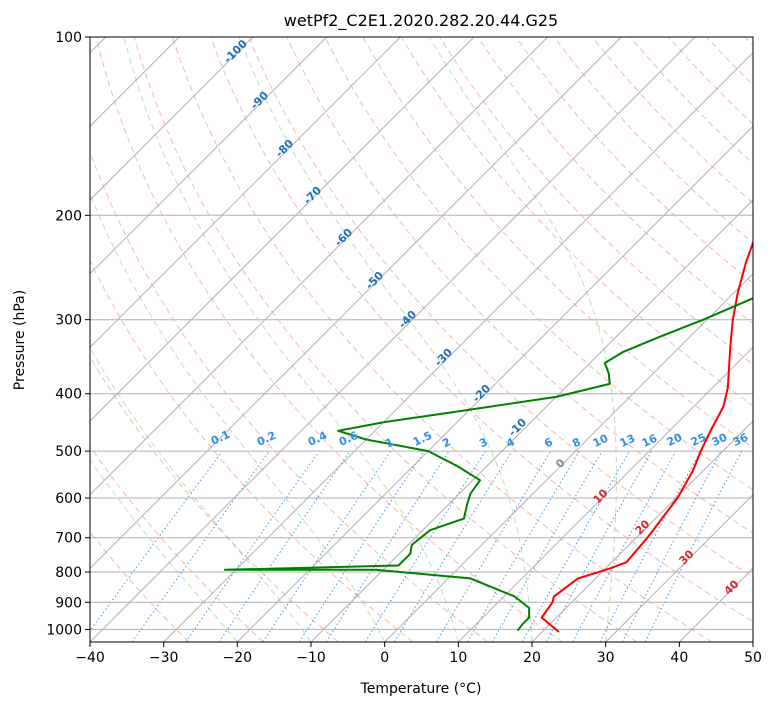 This screenshot has height=712, width=775. Describe the element at coordinates (532, 658) in the screenshot. I see `x-tick-label: 20` at that location.